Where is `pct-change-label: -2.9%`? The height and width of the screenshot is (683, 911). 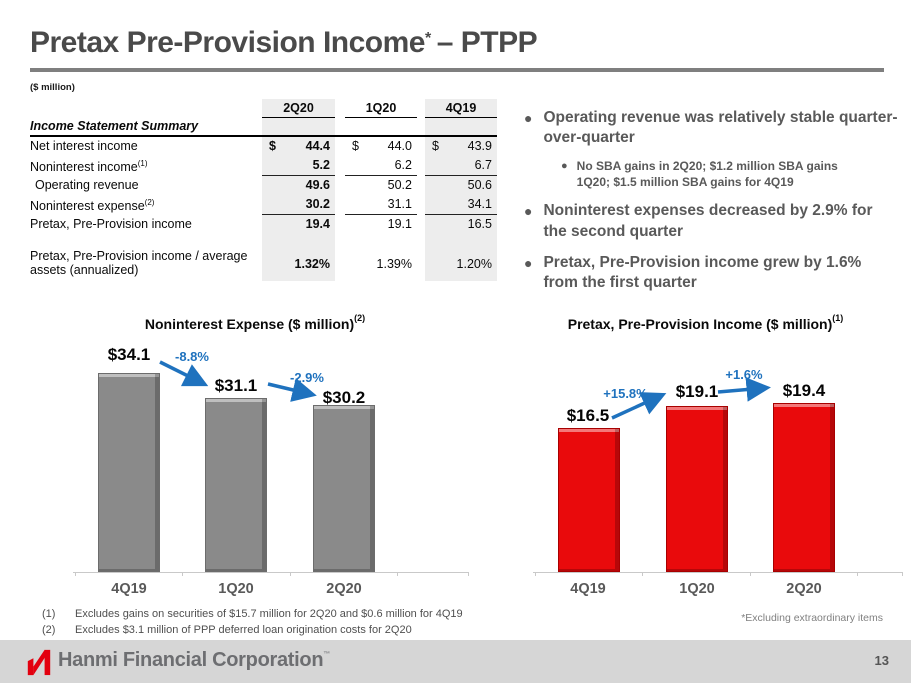 pct-change-label: -2.9% is located at coordinates (307, 377).